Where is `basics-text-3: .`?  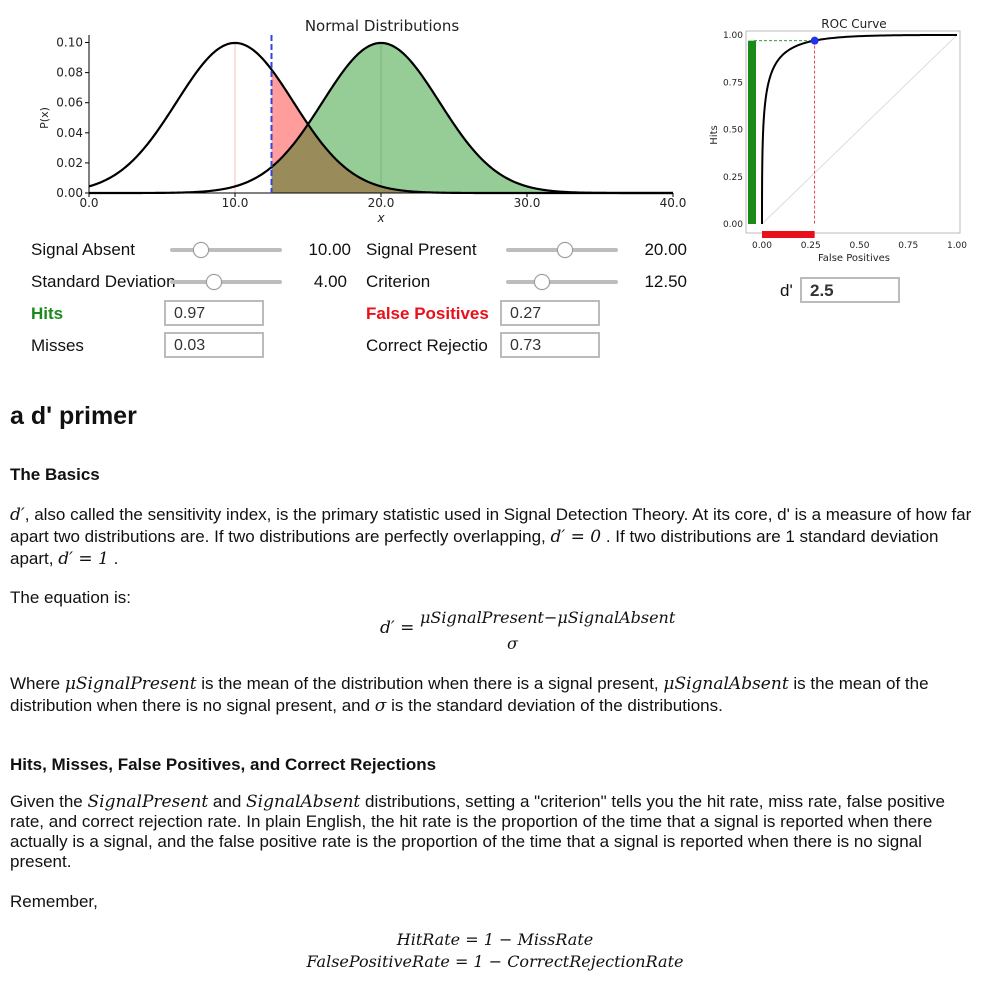 basics-text-3: . is located at coordinates (116, 558).